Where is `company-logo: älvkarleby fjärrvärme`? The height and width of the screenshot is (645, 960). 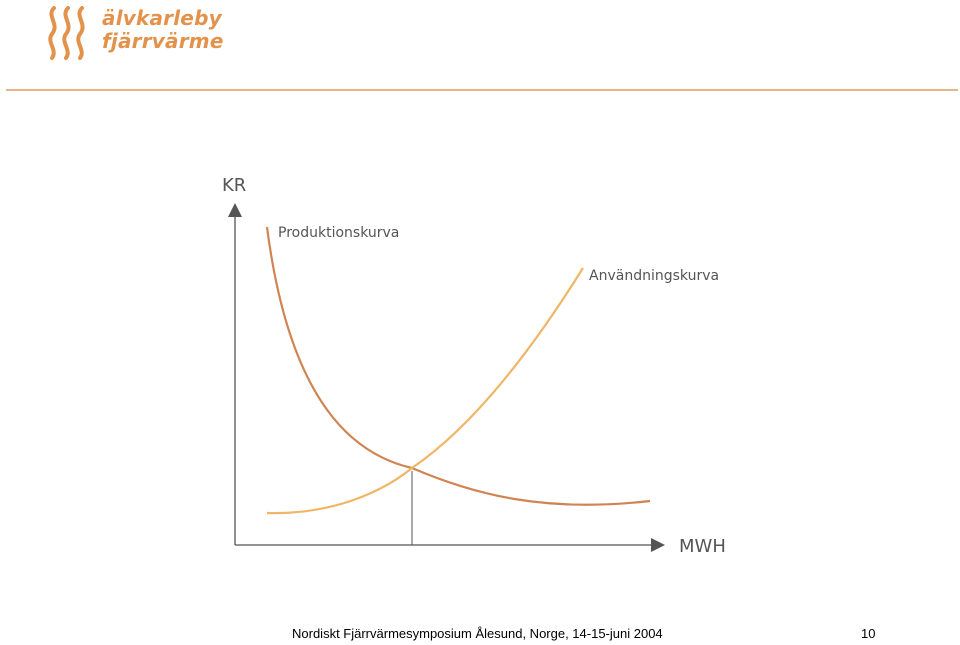
company-logo: älvkarleby fjärrvärme is located at coordinates (139, 33).